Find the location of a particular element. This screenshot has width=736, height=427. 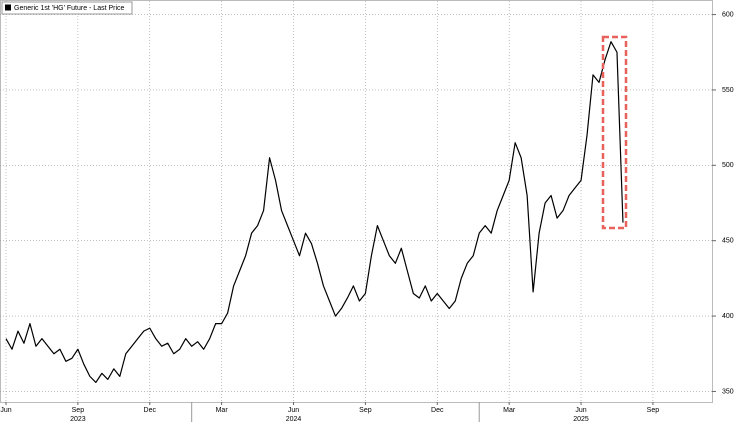

highlight-box is located at coordinates (614, 132).